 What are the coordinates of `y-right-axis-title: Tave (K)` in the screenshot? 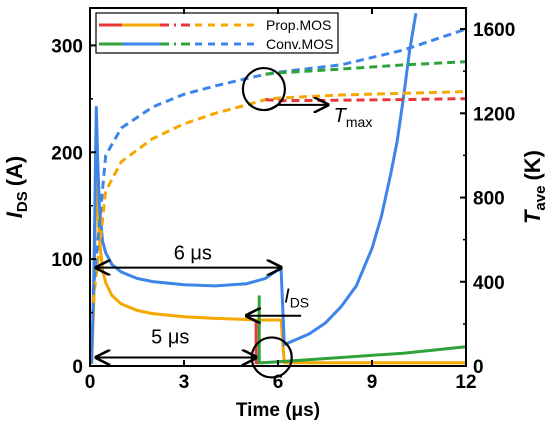 It's located at (534, 187).